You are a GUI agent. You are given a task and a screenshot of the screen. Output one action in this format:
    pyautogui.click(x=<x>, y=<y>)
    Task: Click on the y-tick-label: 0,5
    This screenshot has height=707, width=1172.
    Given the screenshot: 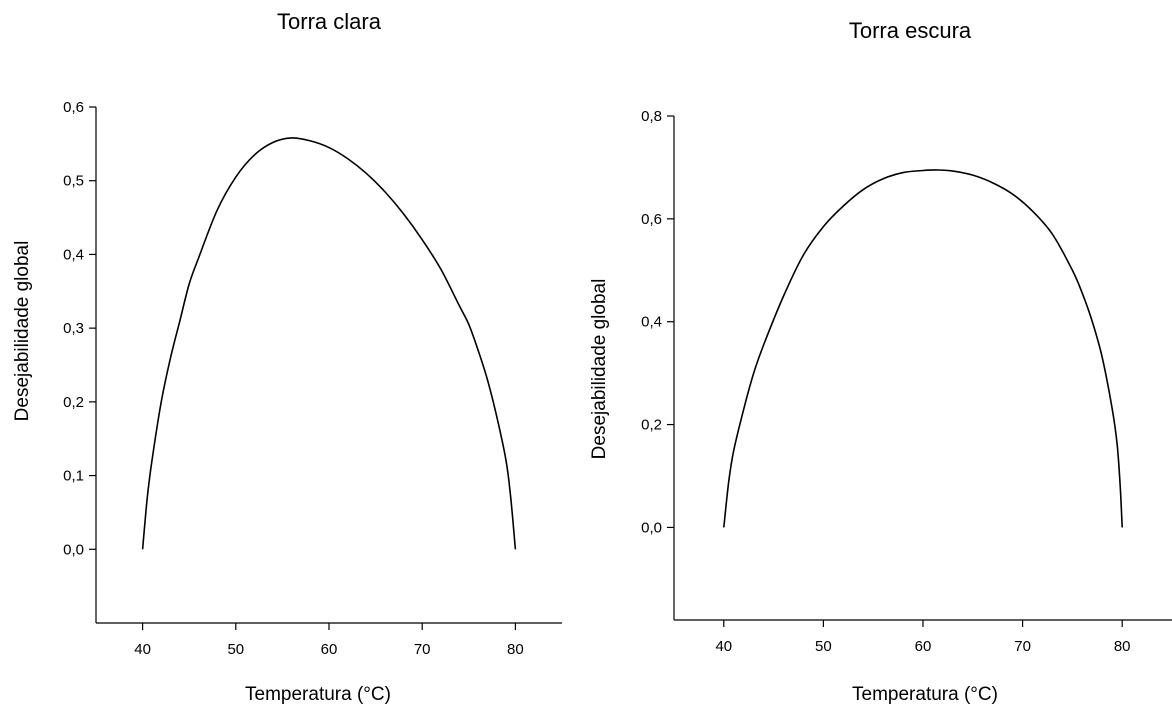 What is the action you would take?
    pyautogui.click(x=73, y=181)
    